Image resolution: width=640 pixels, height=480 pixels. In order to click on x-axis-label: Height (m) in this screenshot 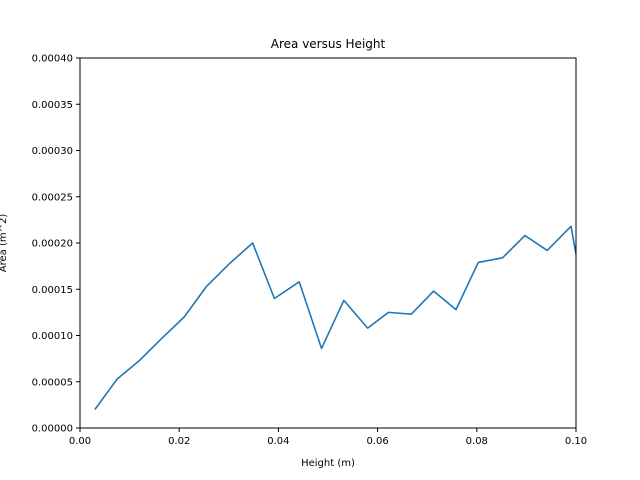, I will do `click(328, 463)`.